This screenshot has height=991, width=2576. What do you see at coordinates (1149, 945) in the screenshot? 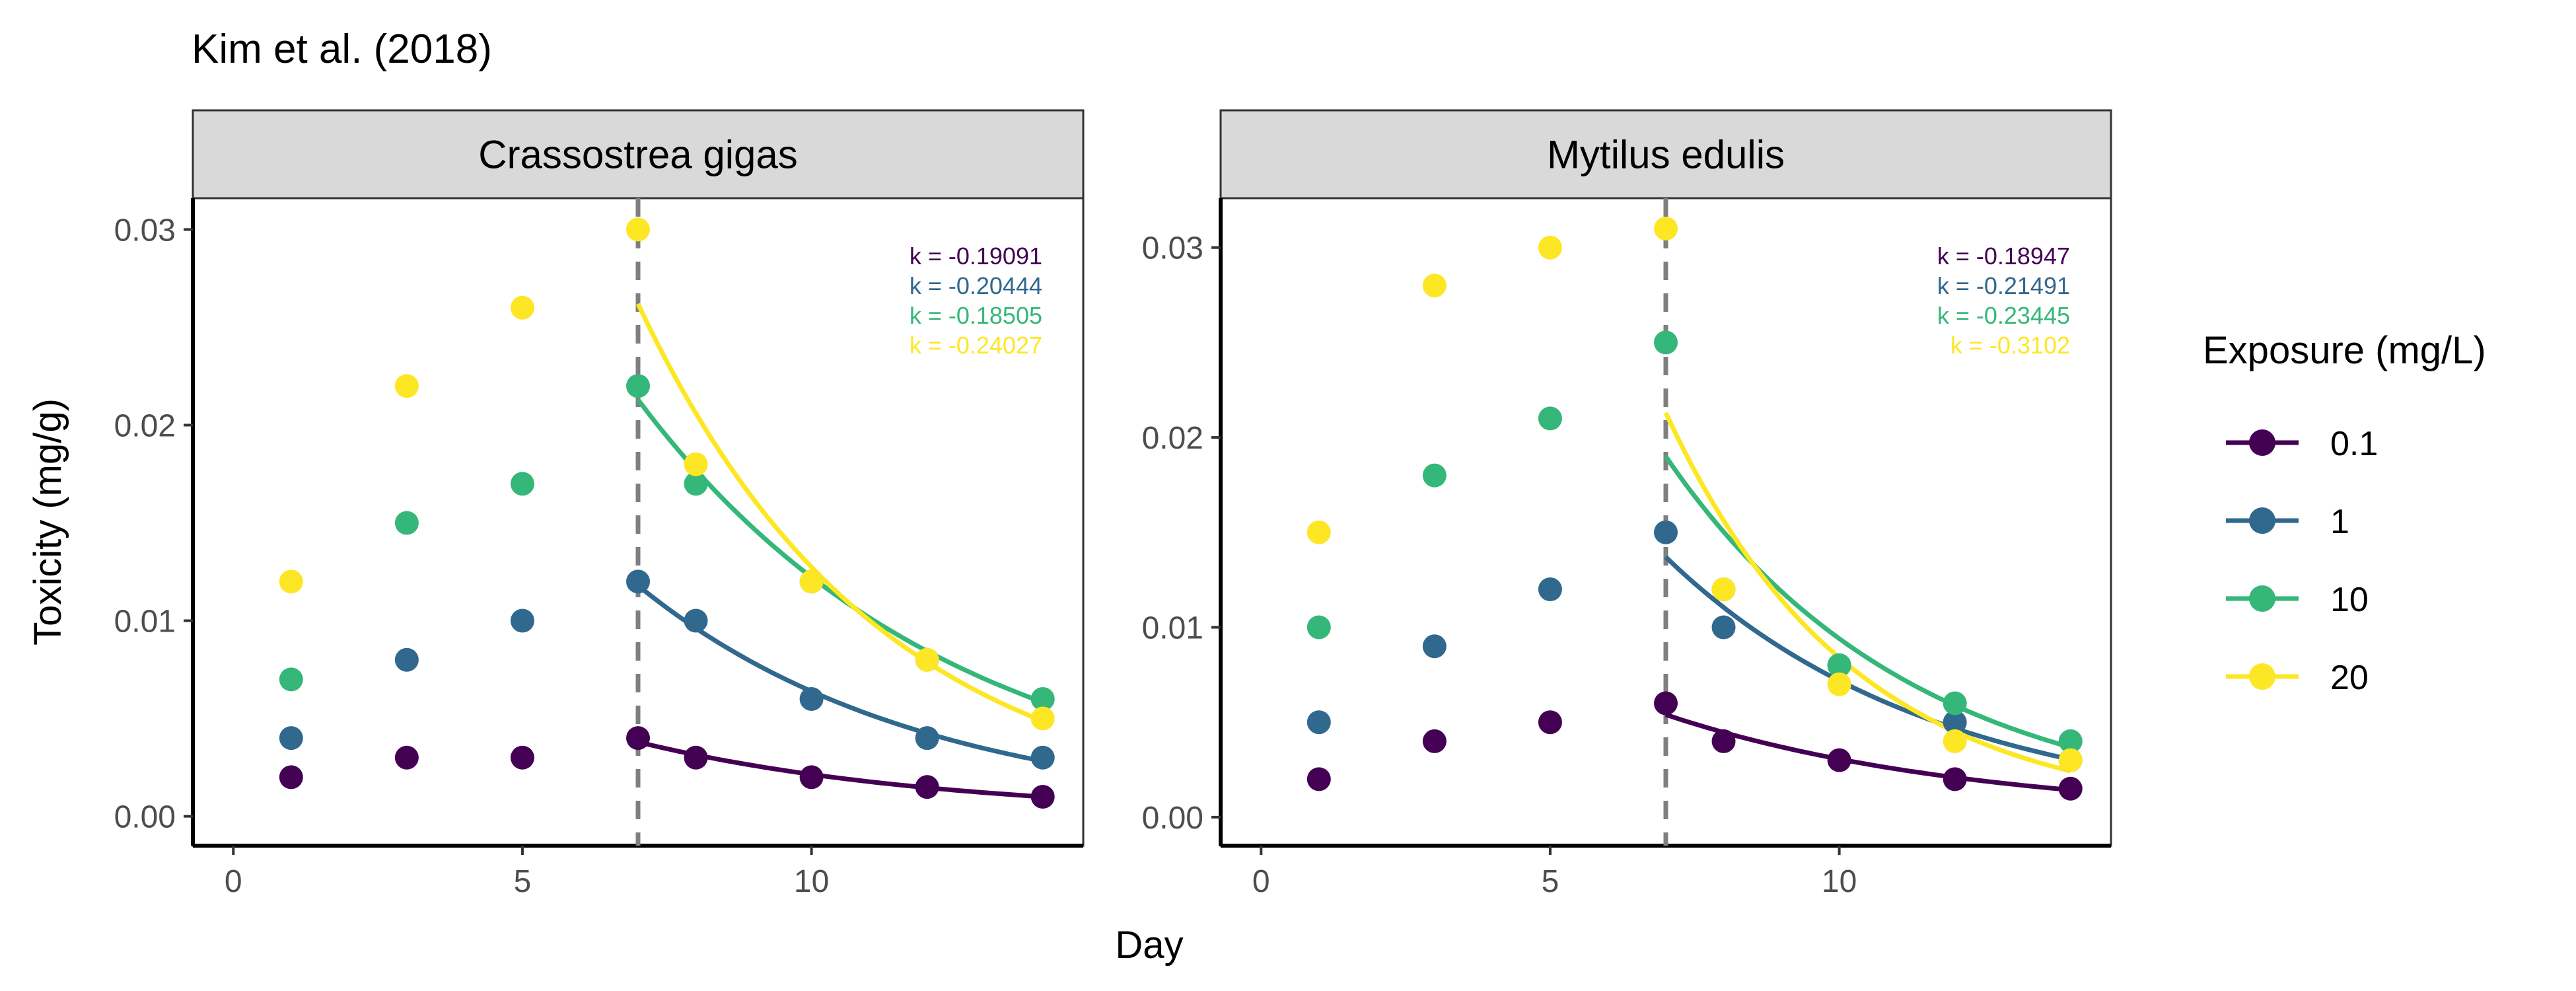
I see `x-axis-label: Day` at bounding box center [1149, 945].